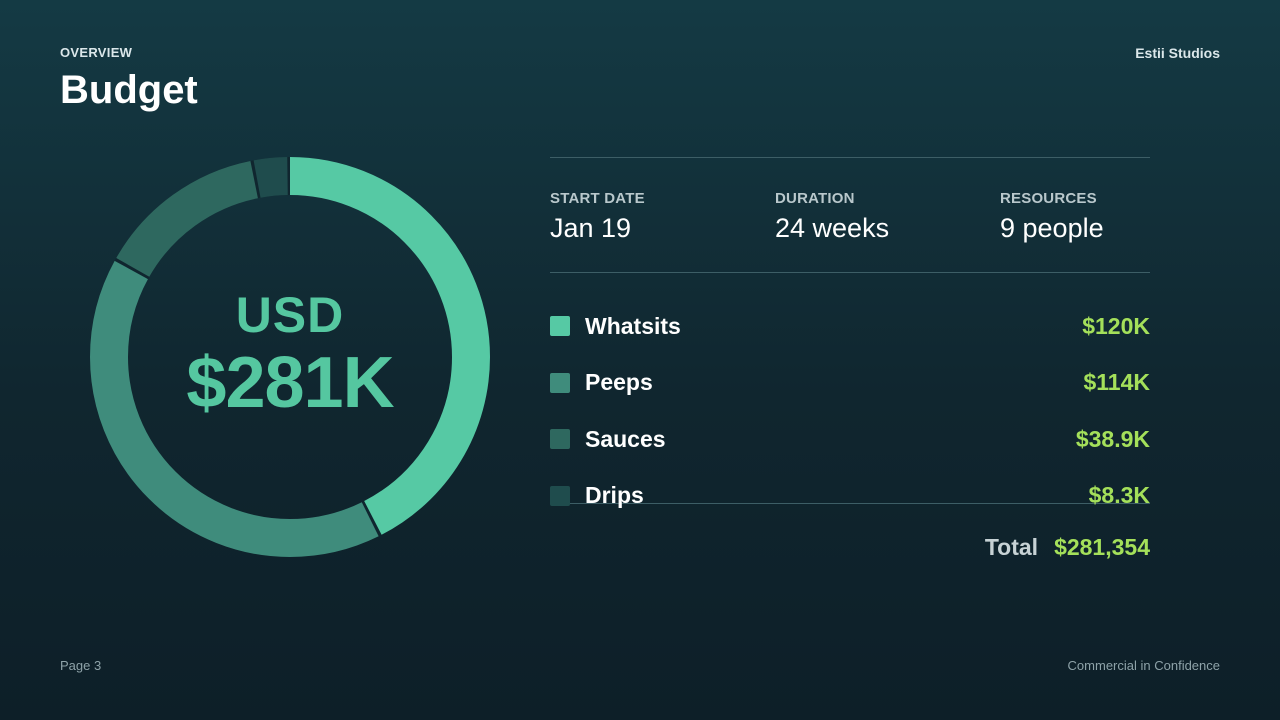 This screenshot has height=720, width=1280. What do you see at coordinates (591, 228) in the screenshot?
I see `meta-value: Jan 19` at bounding box center [591, 228].